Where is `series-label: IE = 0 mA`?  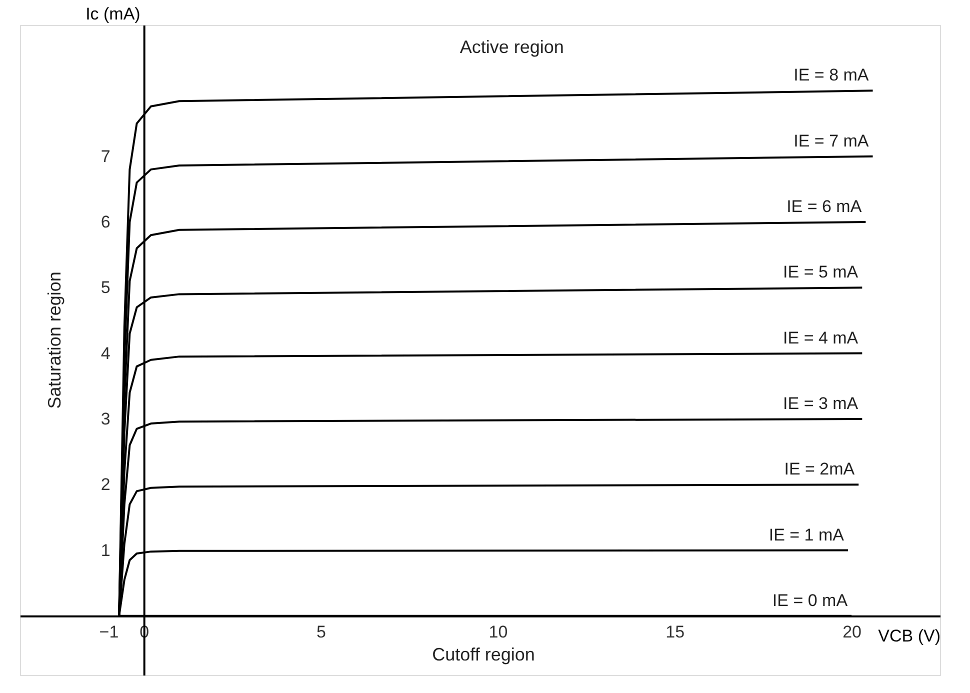
series-label: IE = 0 mA is located at coordinates (810, 600).